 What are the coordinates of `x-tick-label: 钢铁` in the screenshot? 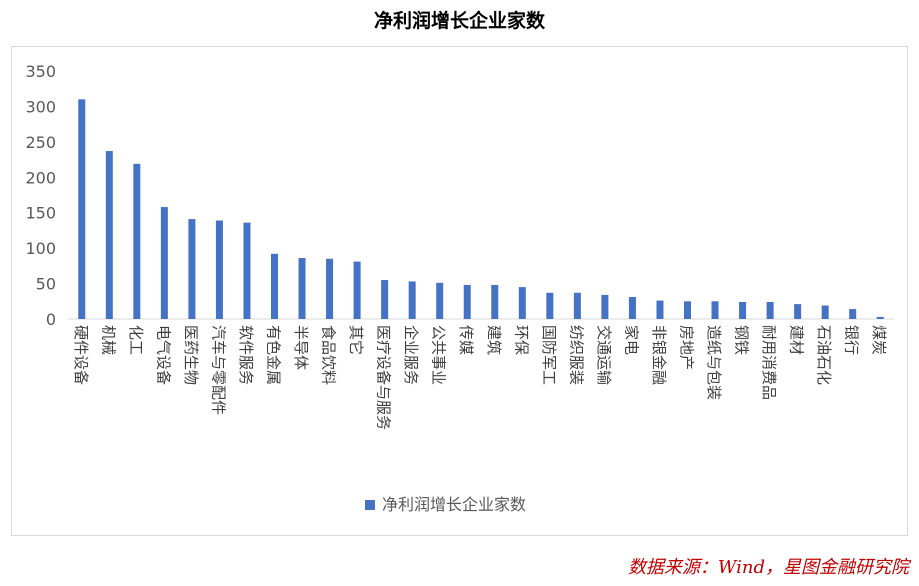 It's located at (742, 340).